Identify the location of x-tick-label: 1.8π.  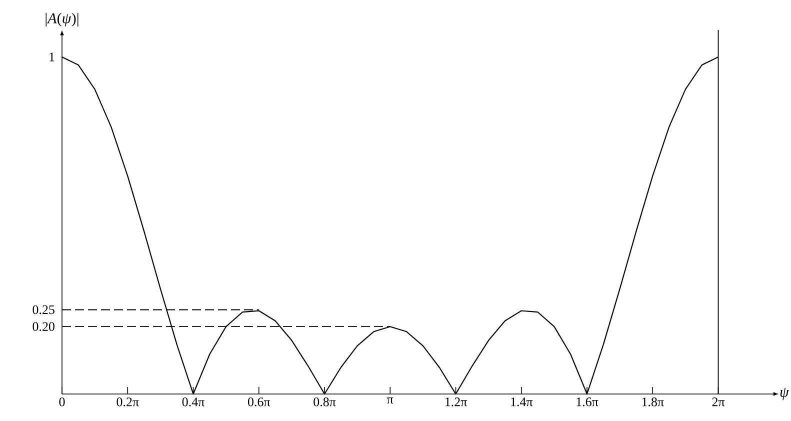
(653, 402).